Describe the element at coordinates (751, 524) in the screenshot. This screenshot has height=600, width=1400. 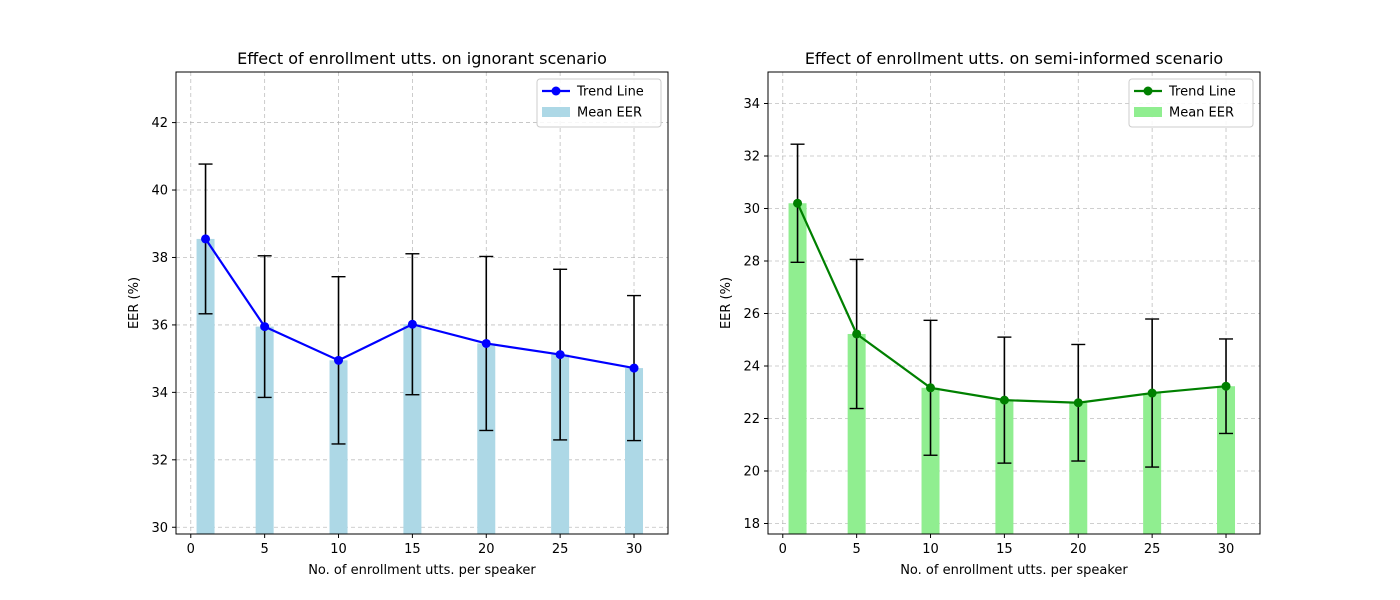
I see `y-tick-label: 18` at that location.